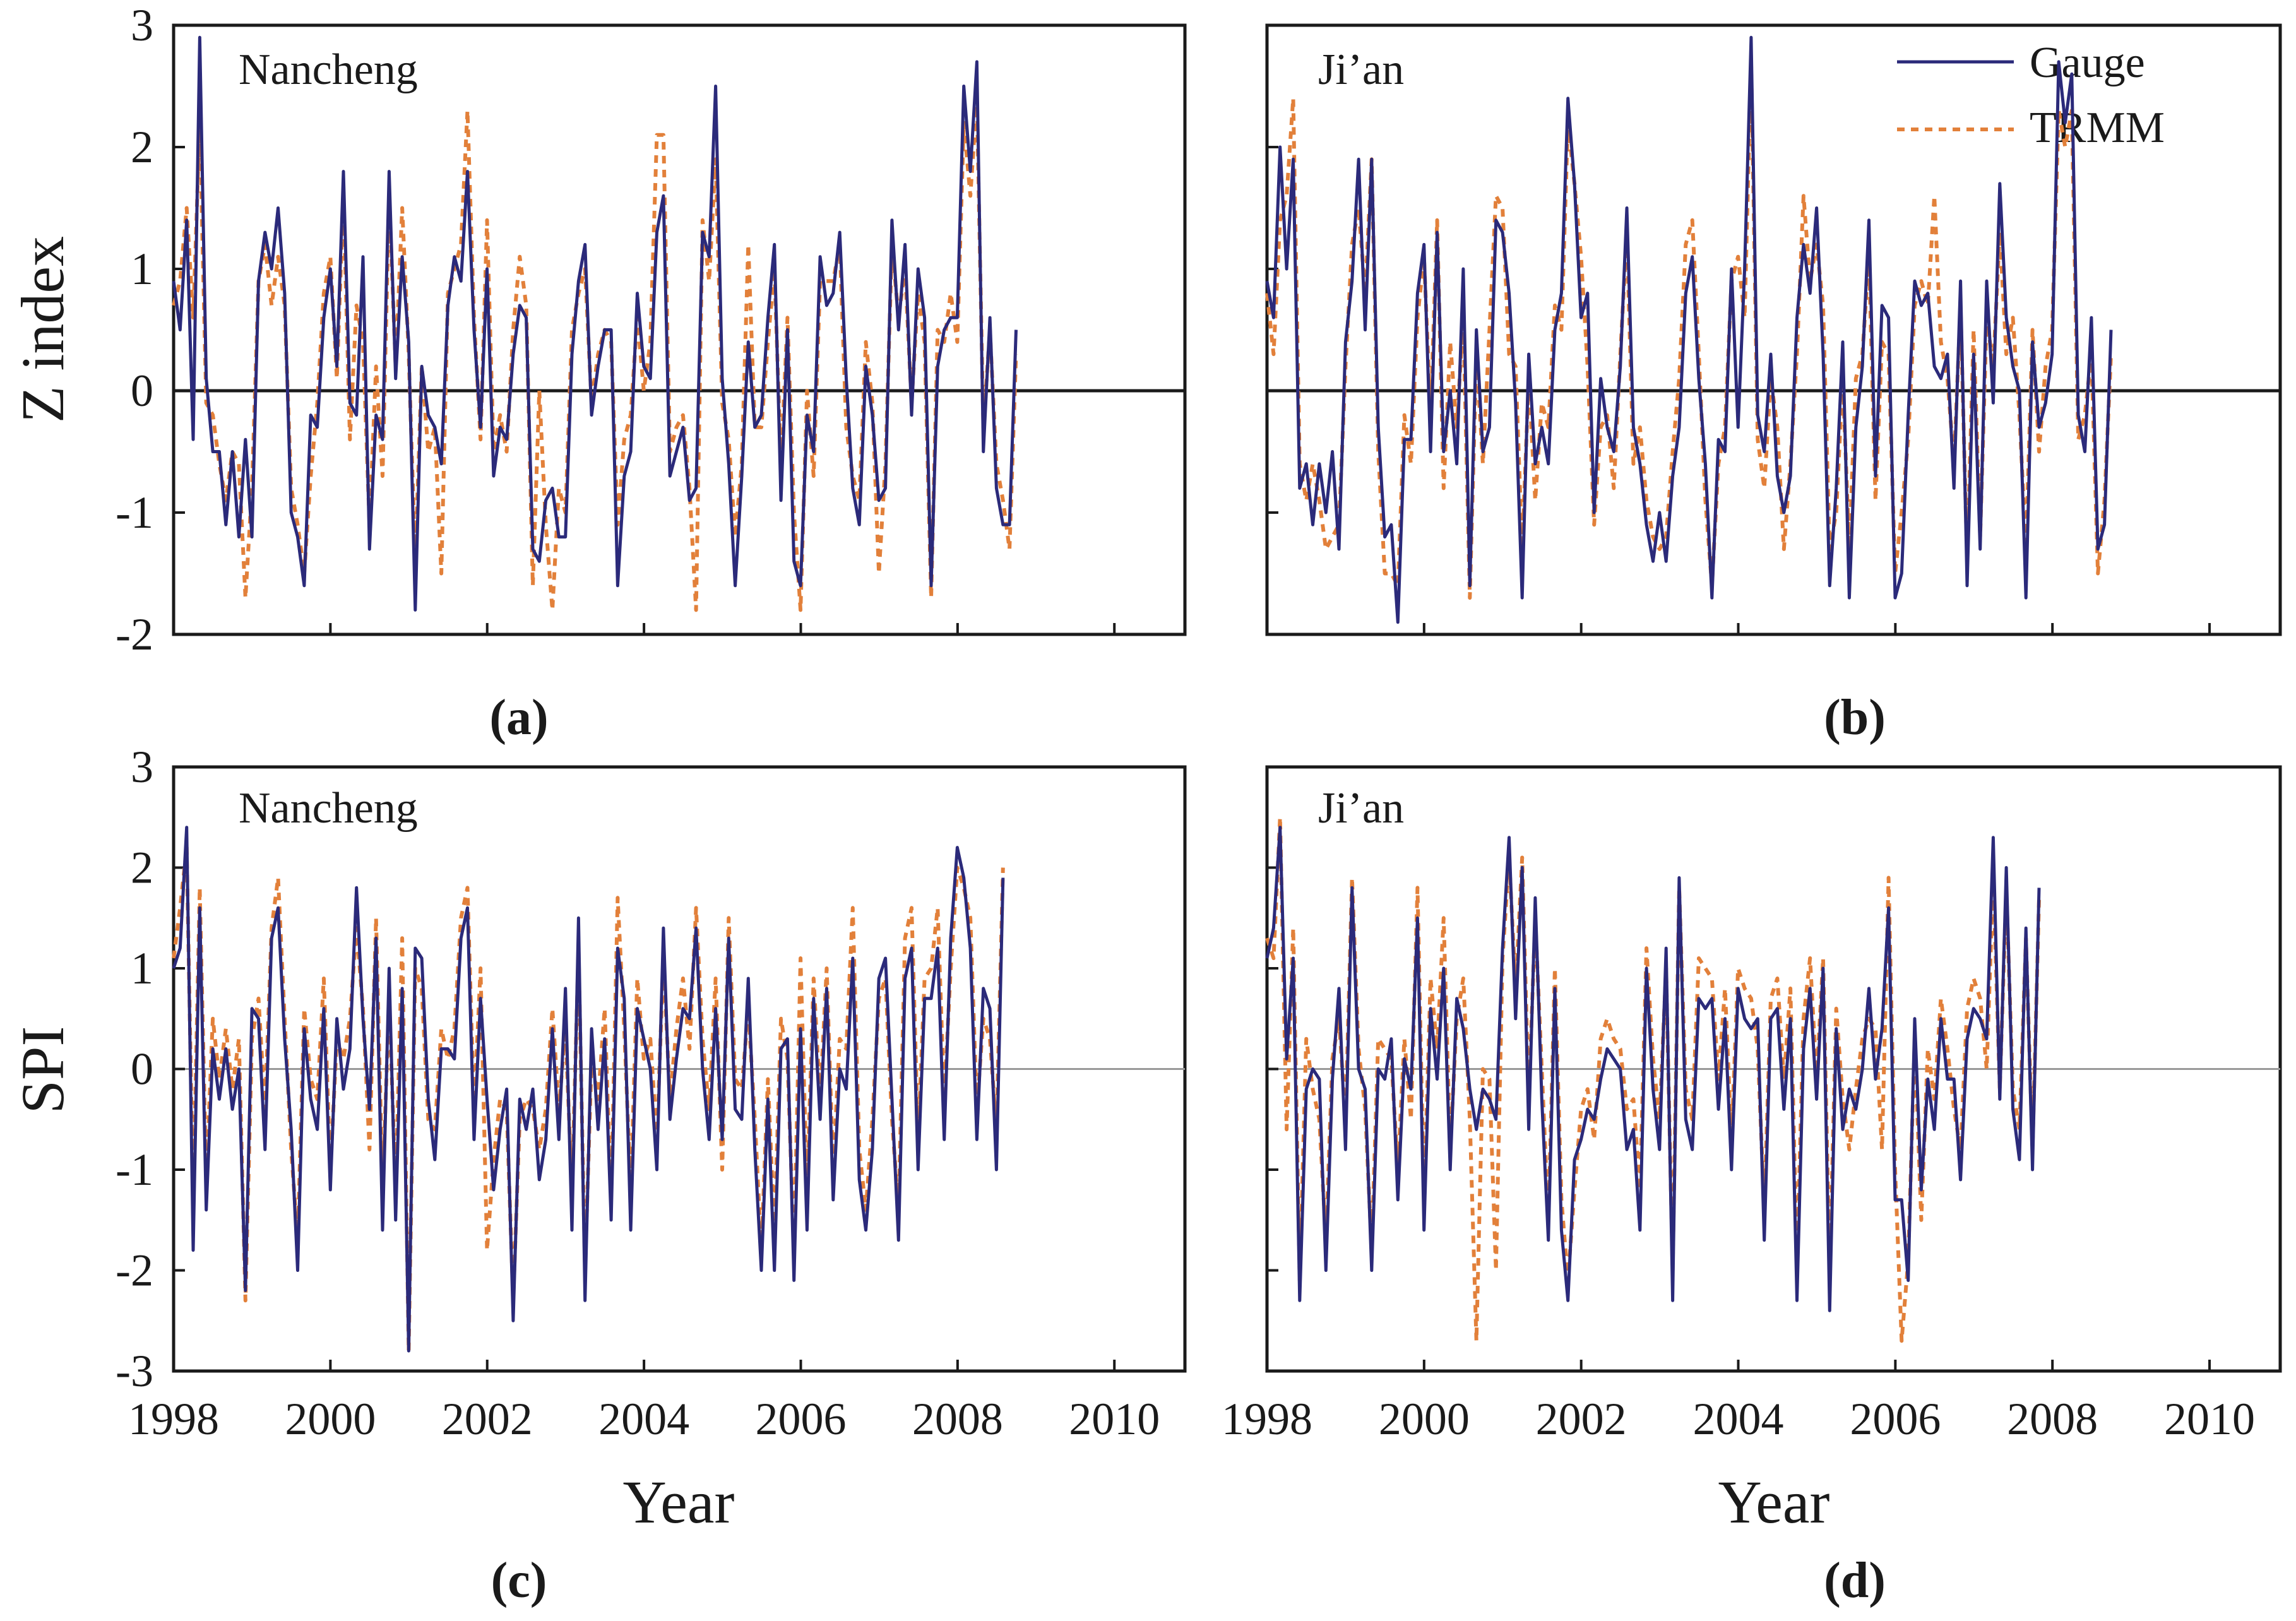 The width and height of the screenshot is (2296, 1621). What do you see at coordinates (135, 1270) in the screenshot?
I see `panel-c-ytick-label: -2` at bounding box center [135, 1270].